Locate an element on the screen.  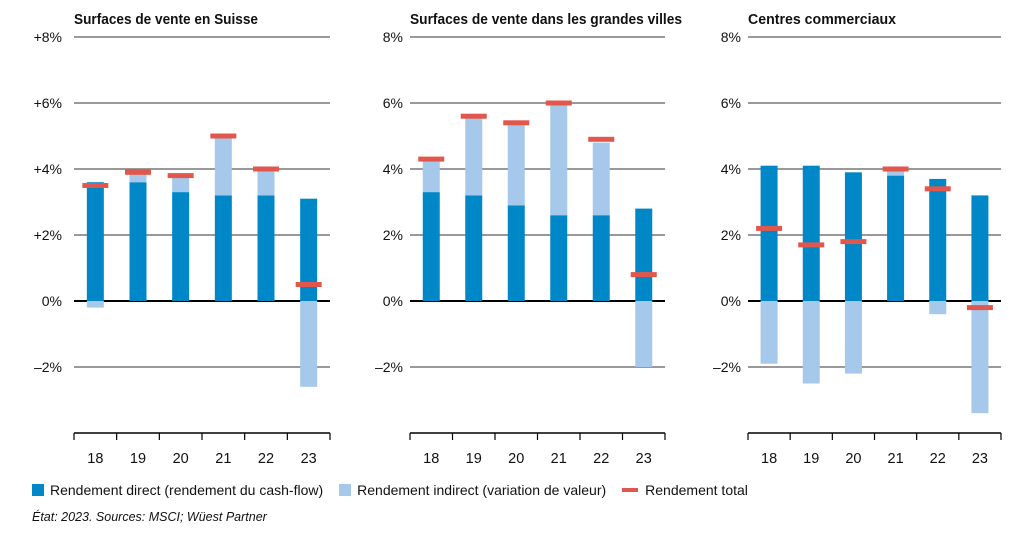
legend-item-indirect: Rendement indirect (variation de valeur) is located at coordinates (472, 490).